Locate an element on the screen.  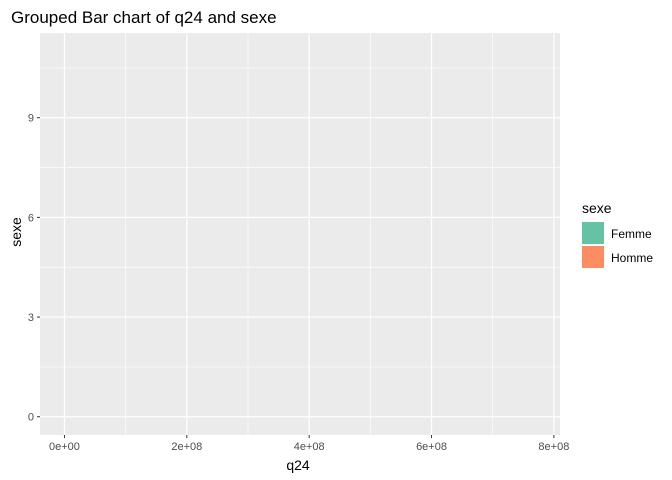
y-axis-ticks: 0 3 6 9 is located at coordinates (34, 268).